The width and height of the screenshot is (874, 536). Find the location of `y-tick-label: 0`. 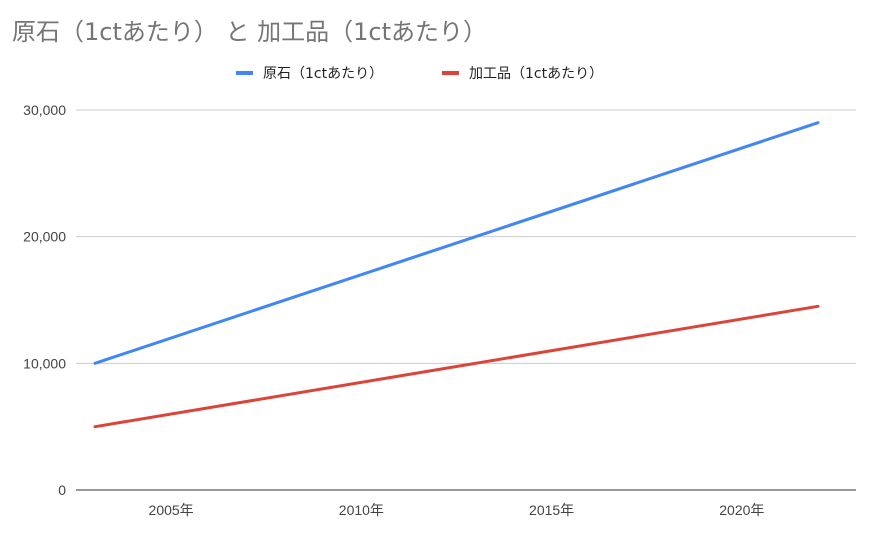

y-tick-label: 0 is located at coordinates (62, 490).